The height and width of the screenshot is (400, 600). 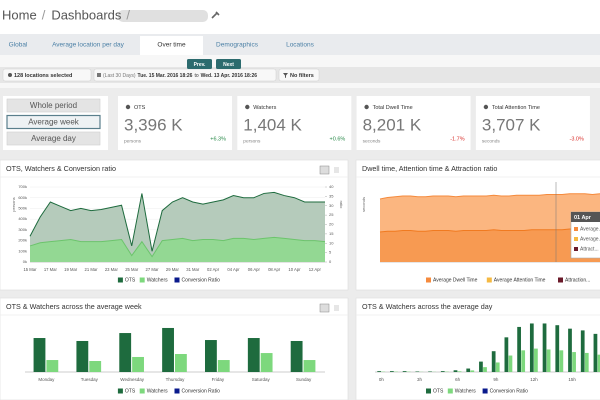 What do you see at coordinates (285, 75) in the screenshot?
I see `filter-icon` at bounding box center [285, 75].